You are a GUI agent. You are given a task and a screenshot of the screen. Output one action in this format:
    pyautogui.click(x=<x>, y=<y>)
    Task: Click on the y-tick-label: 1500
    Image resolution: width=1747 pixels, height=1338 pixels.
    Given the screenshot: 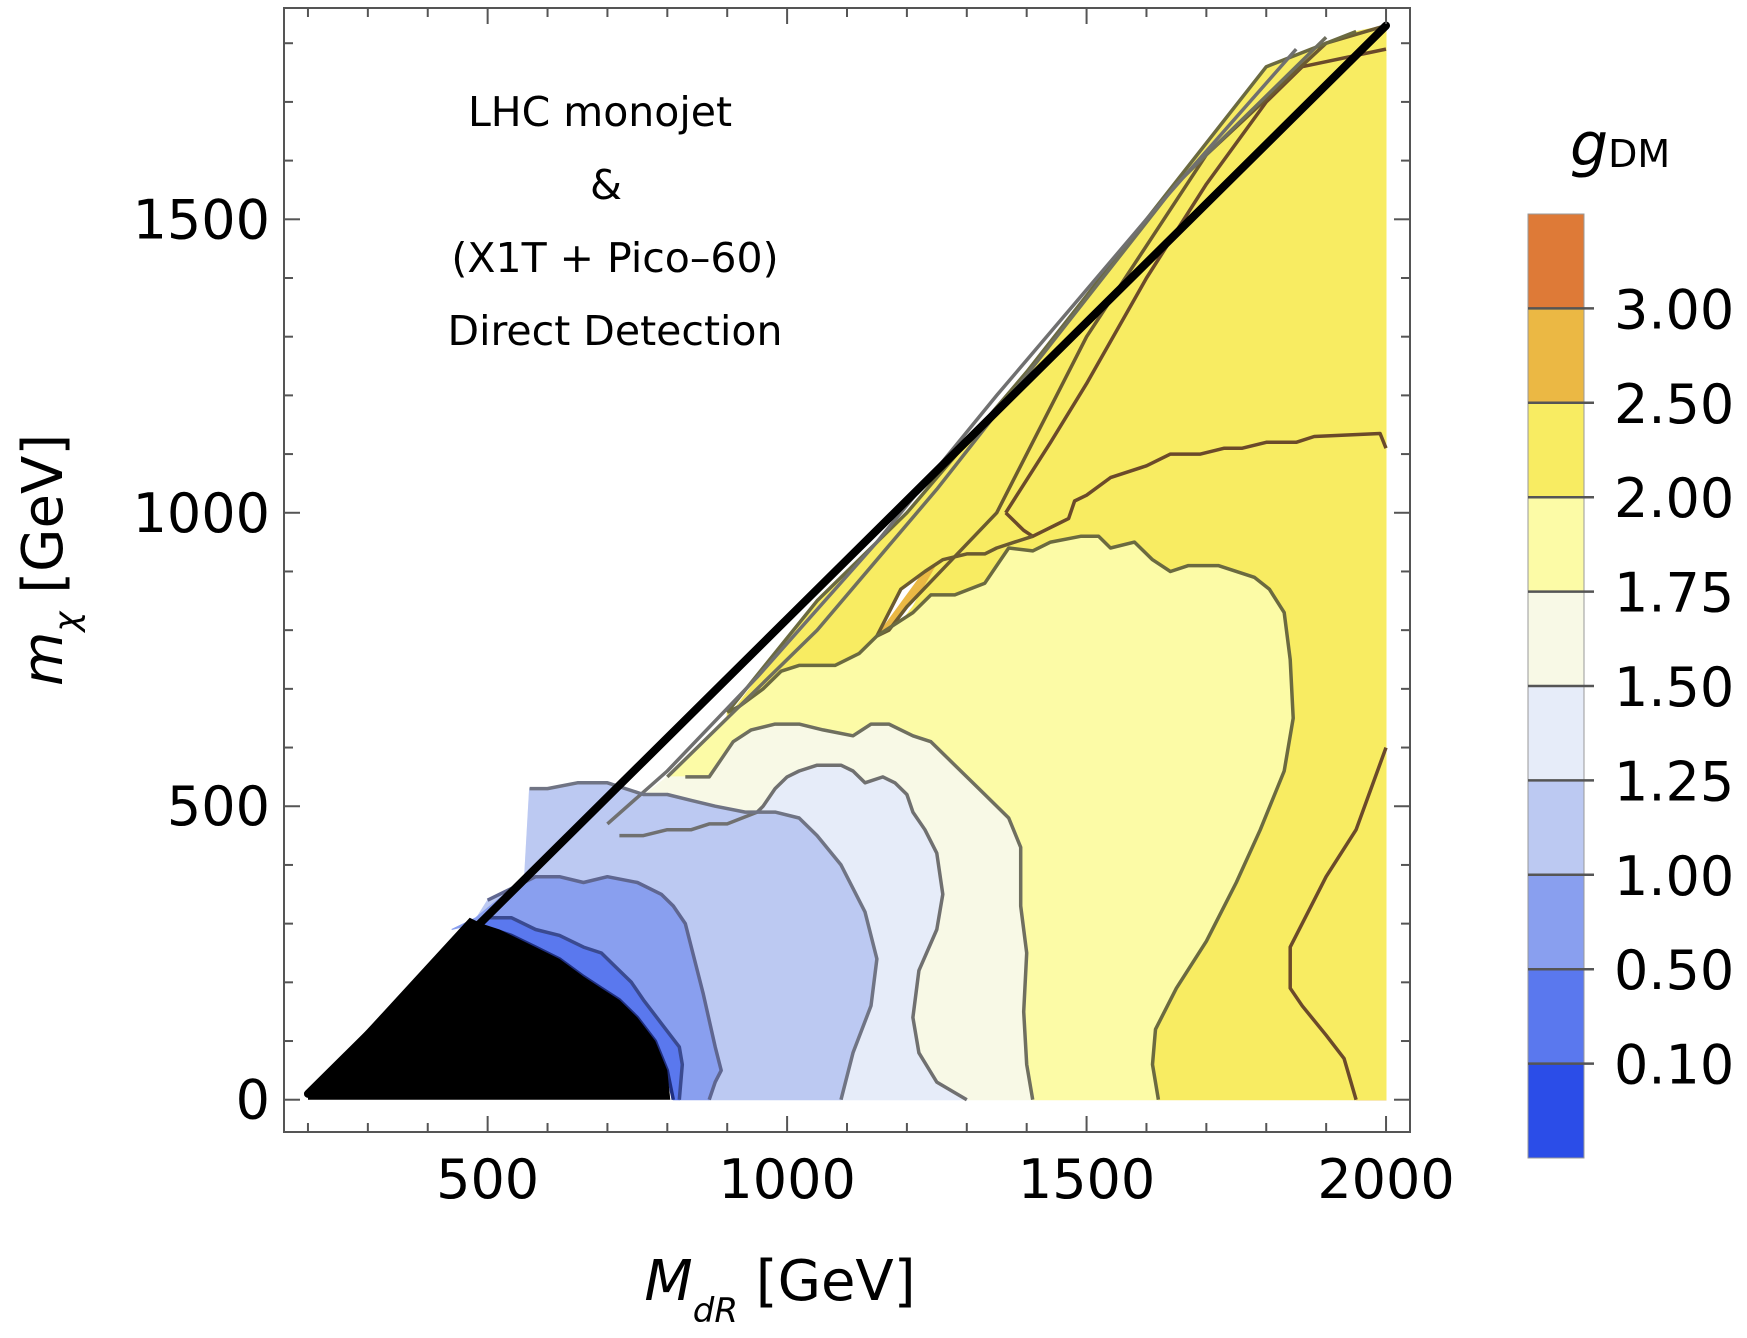 What is the action you would take?
    pyautogui.click(x=201, y=219)
    